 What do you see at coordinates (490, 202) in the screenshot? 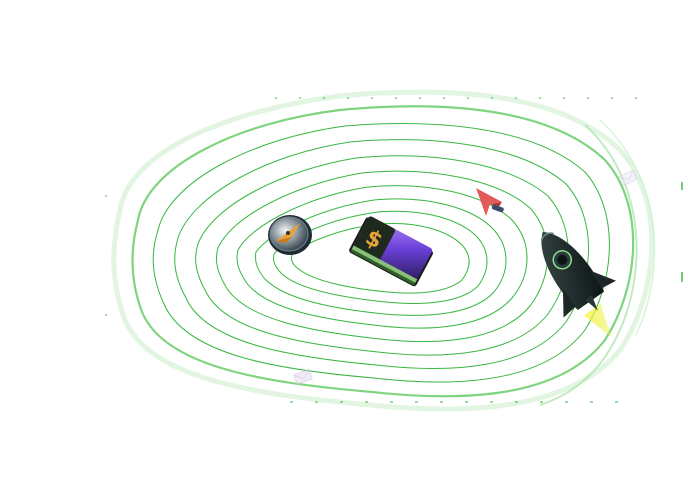
I see `cursor-arrow-icon` at bounding box center [490, 202].